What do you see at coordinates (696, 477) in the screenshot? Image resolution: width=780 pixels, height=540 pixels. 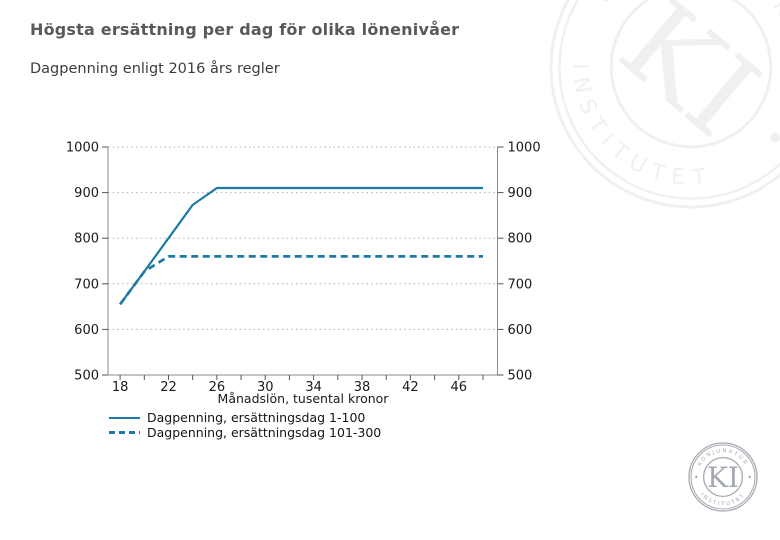 I see `seal-dot-left` at bounding box center [696, 477].